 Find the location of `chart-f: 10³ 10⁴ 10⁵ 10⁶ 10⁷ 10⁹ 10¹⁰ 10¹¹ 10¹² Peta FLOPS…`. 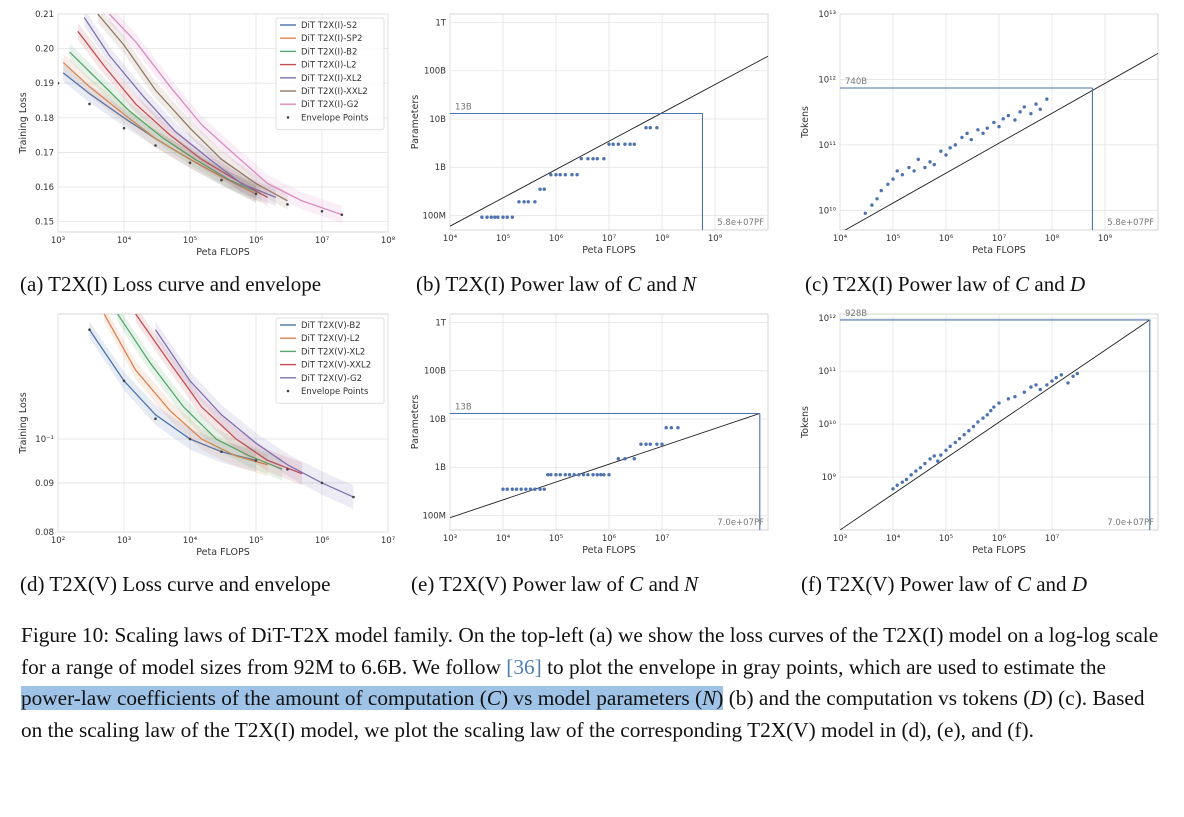

chart-f: 10³ 10⁴ 10⁵ 10⁶ 10⁷ 10⁹ 10¹⁰ 10¹¹ 10¹² Peta FLOPS… is located at coordinates (979, 432).